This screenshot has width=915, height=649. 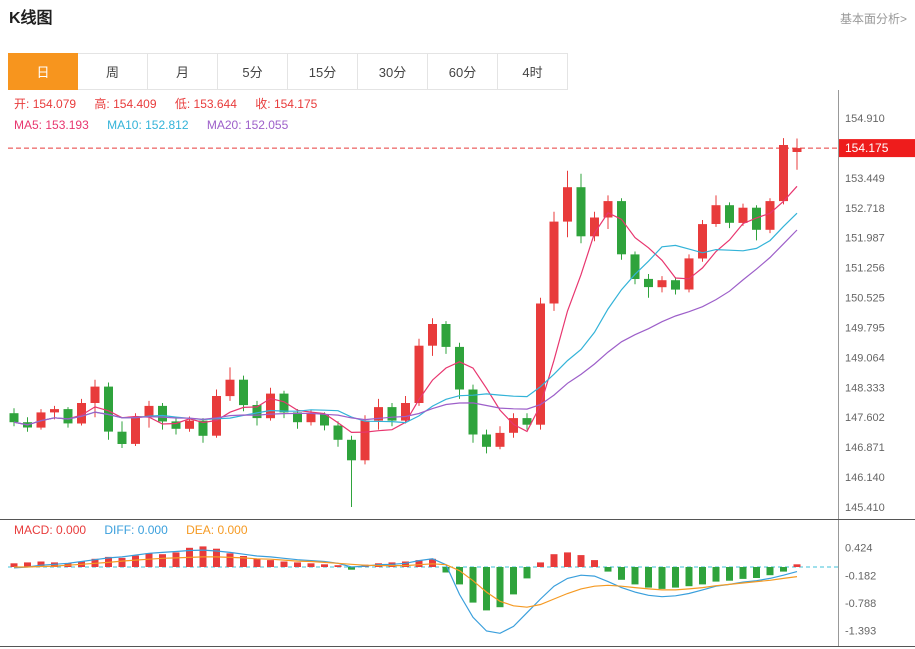 I want to click on tab-min15: 15分, so click(x=323, y=71).